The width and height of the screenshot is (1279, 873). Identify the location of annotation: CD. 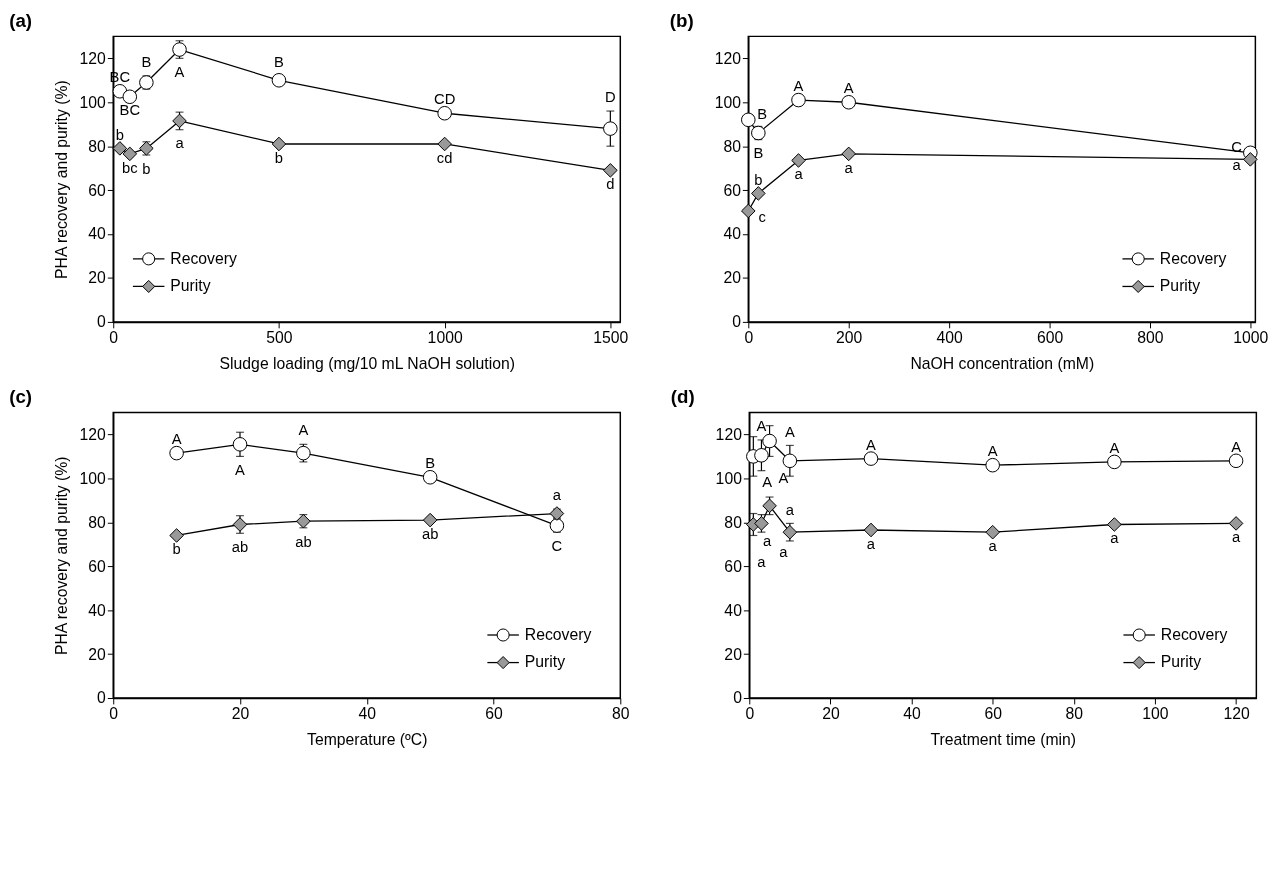
(444, 99).